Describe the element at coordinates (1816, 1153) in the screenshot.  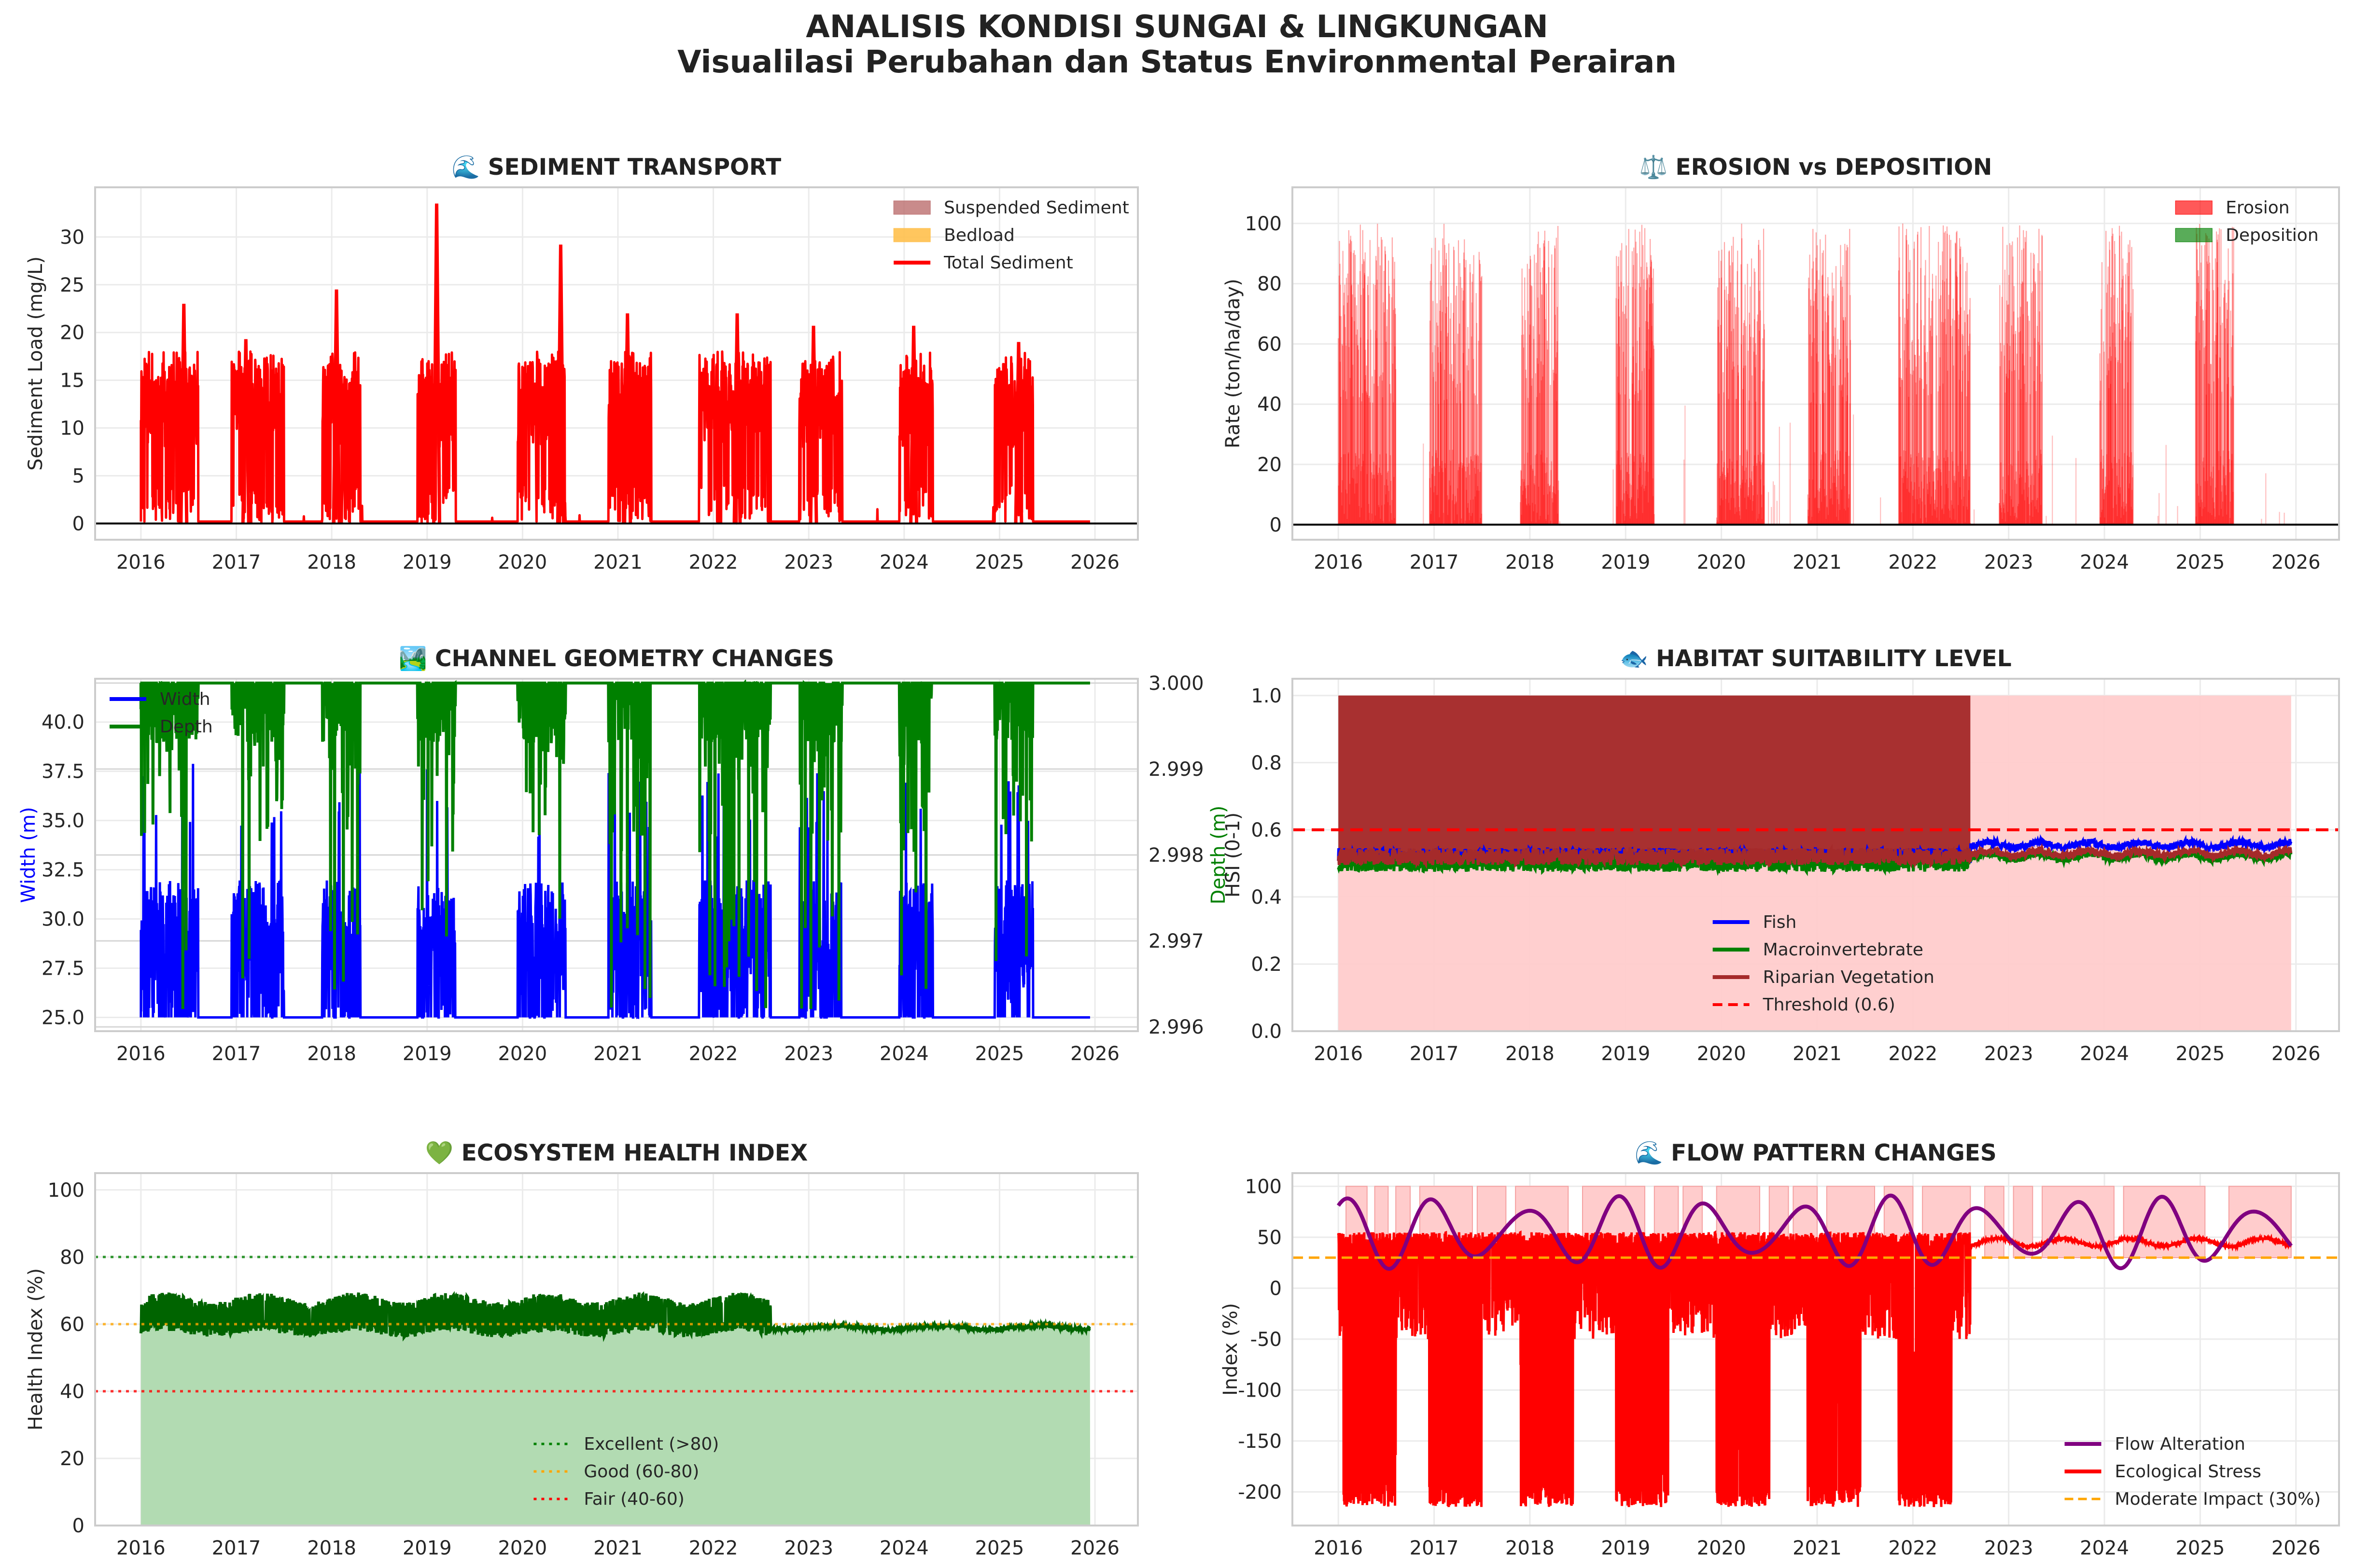
I see `chart-title: 🌊 FLOW PATTERN CHANGES` at that location.